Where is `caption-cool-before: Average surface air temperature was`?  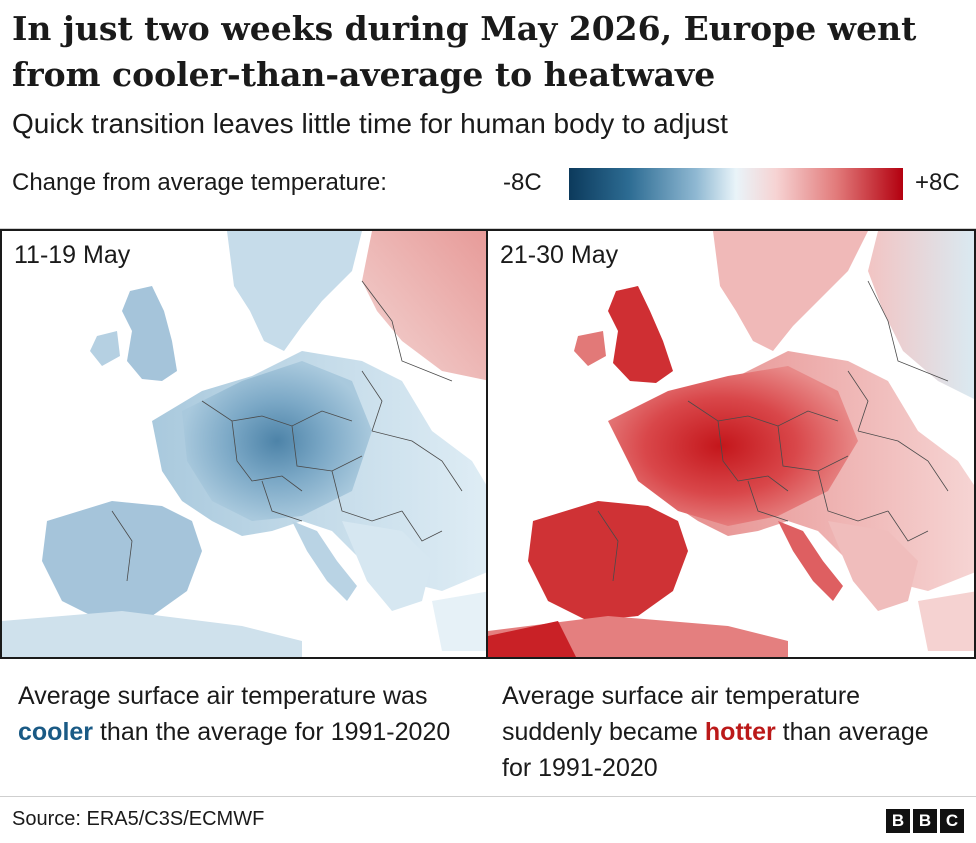
caption-cool-before: Average surface air temperature was is located at coordinates (223, 696).